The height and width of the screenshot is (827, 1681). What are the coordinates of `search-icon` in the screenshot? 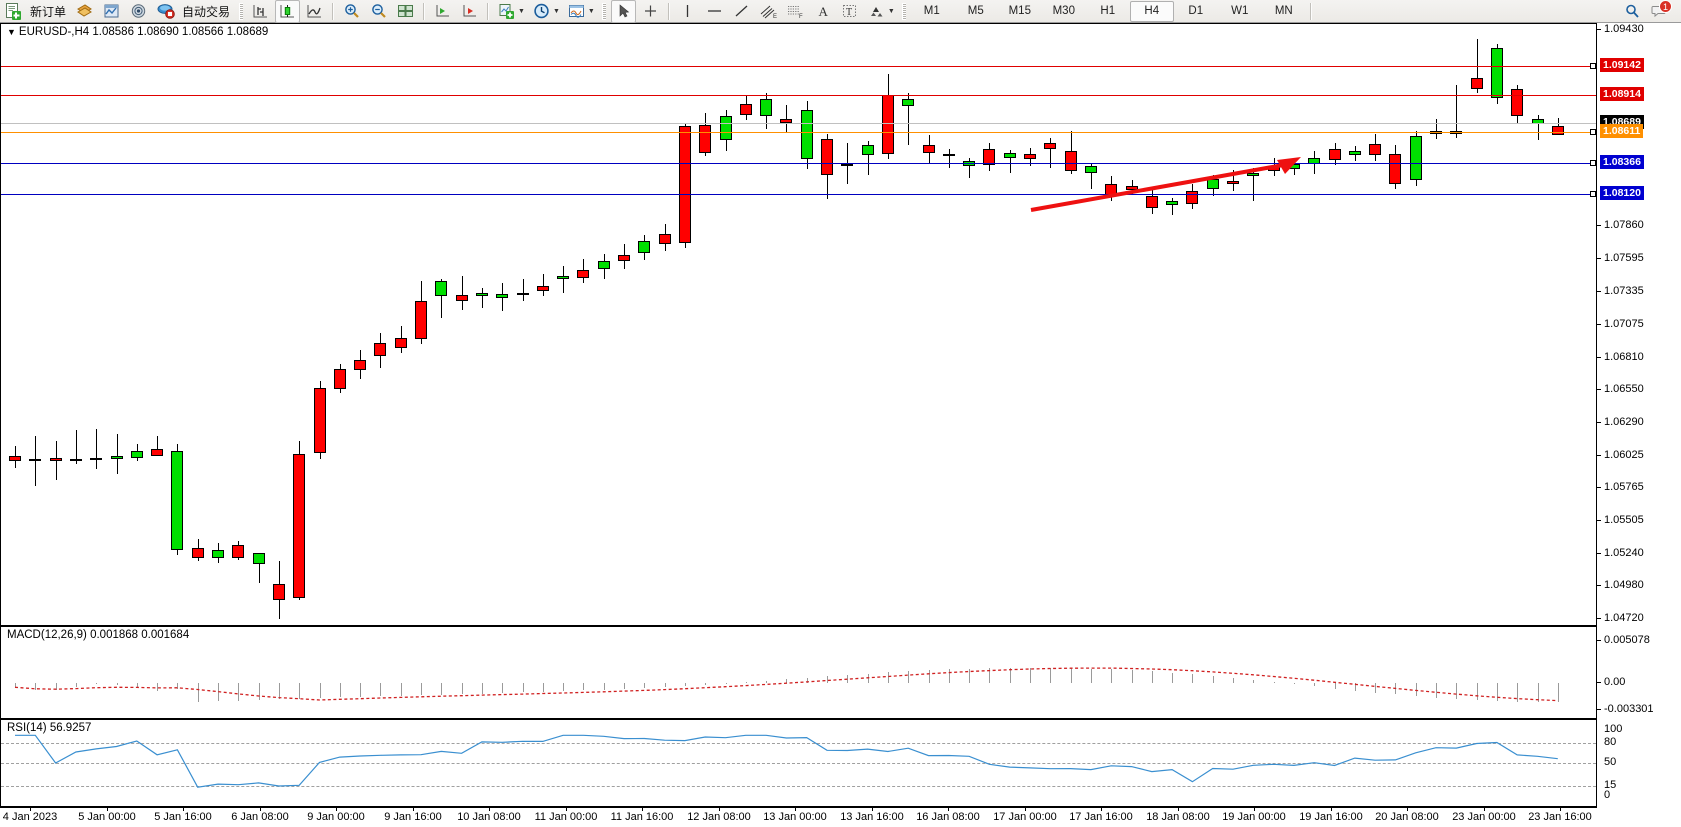 It's located at (1632, 11).